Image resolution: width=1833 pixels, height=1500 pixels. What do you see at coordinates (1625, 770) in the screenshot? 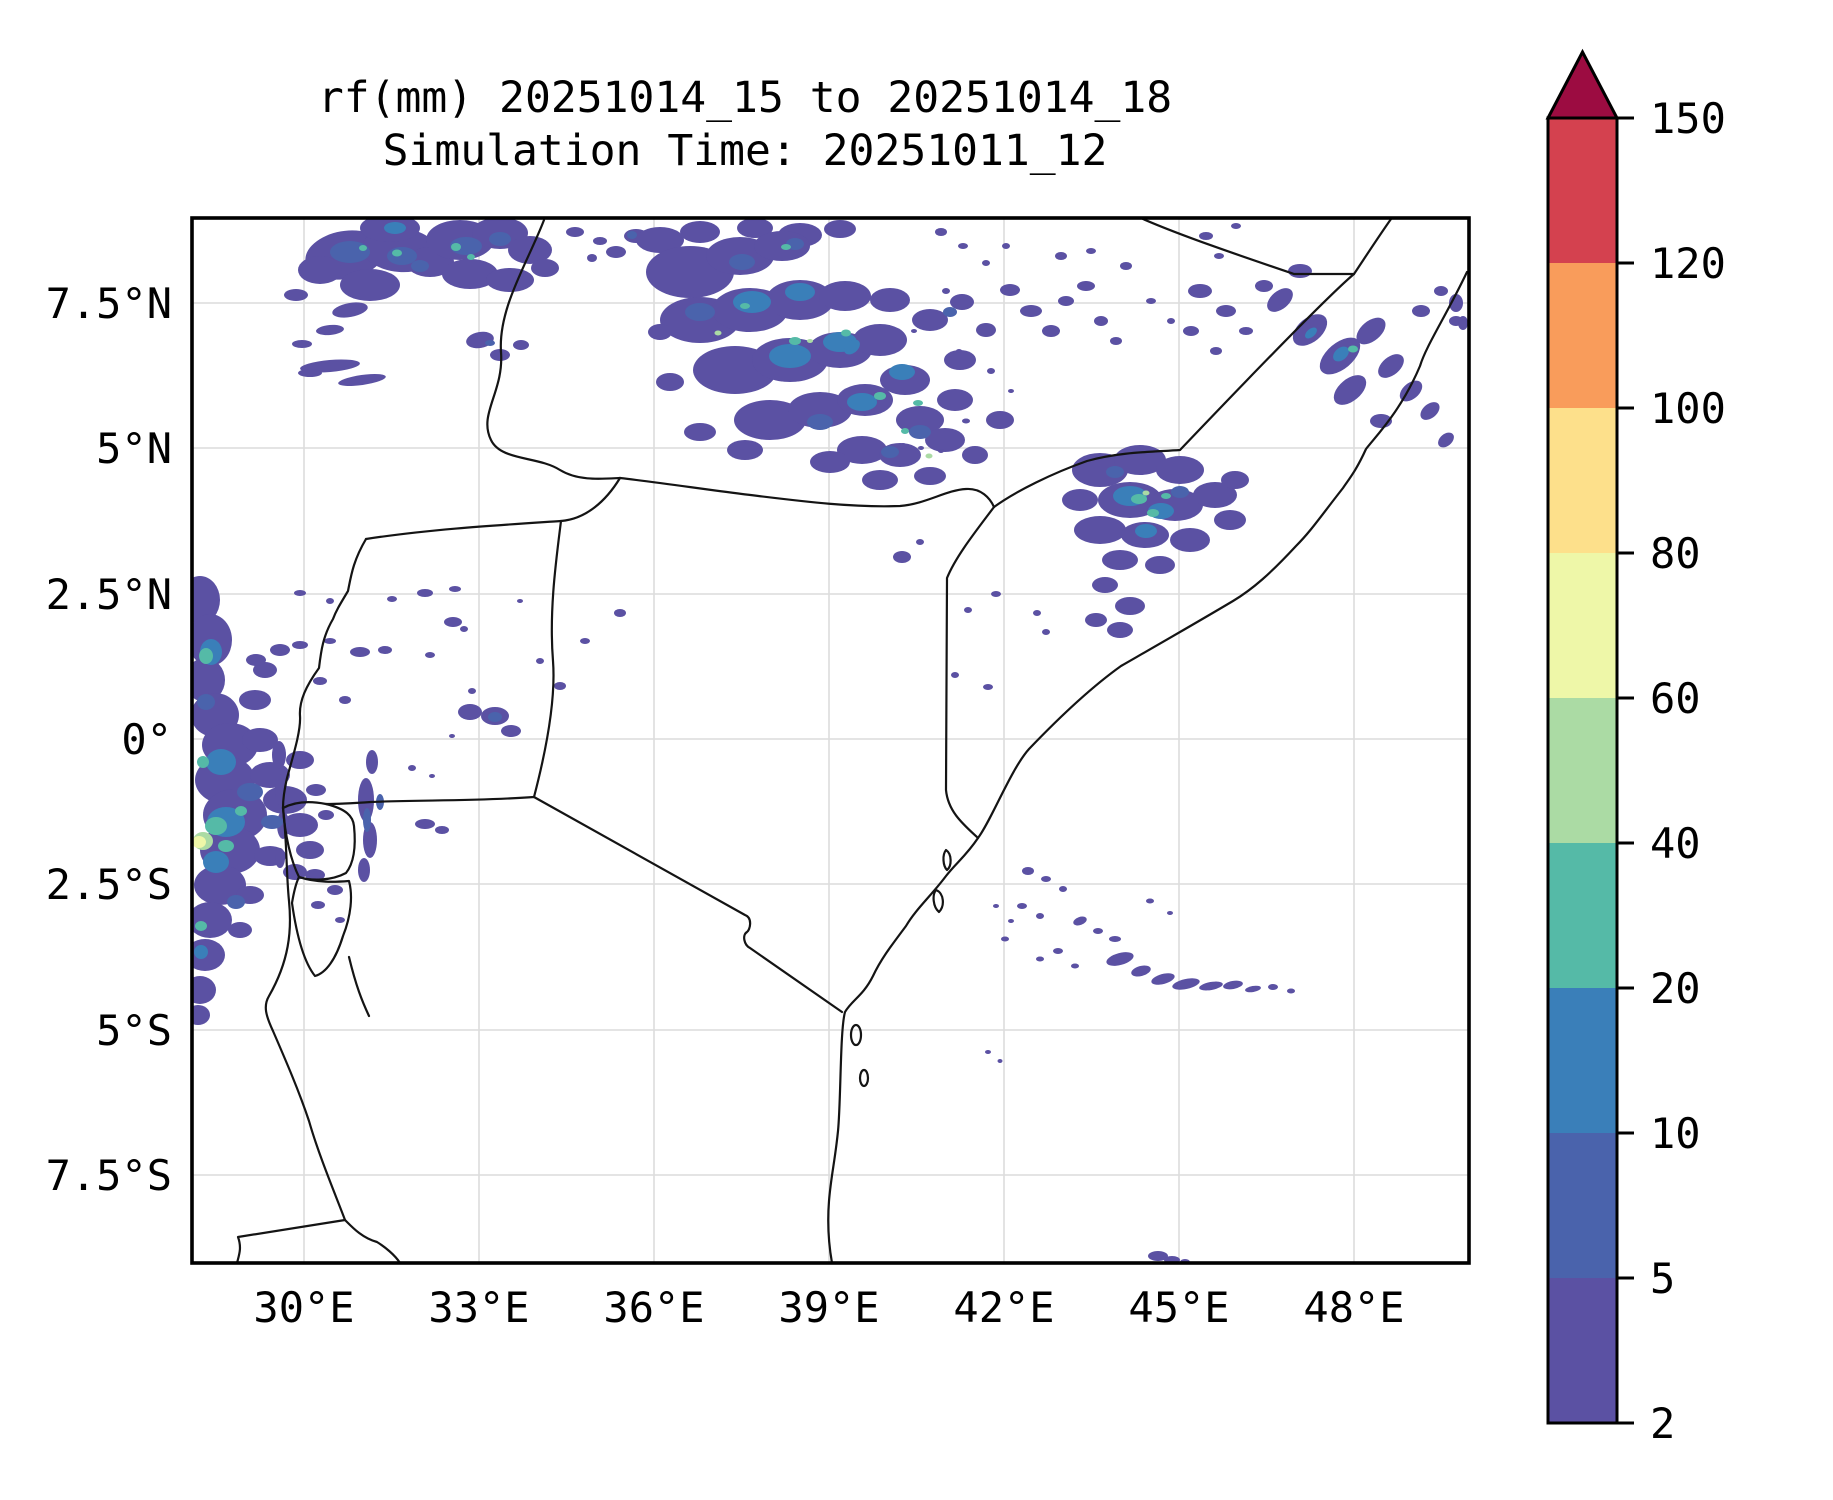
I see `colorbar-ticks` at bounding box center [1625, 770].